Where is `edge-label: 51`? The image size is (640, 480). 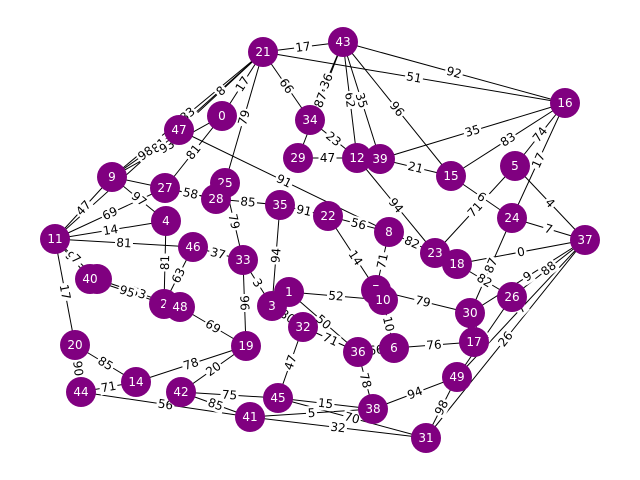 edge-label: 51 is located at coordinates (413, 77).